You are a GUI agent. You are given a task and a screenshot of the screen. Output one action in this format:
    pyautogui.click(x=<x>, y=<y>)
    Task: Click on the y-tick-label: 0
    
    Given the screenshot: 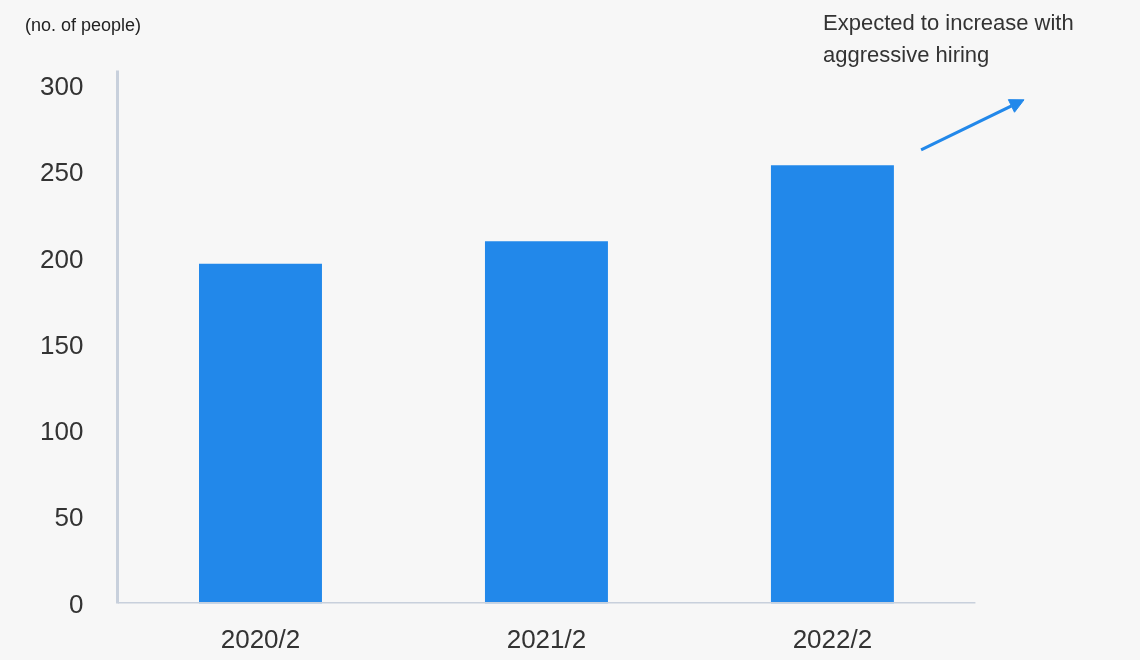 What is the action you would take?
    pyautogui.click(x=76, y=603)
    